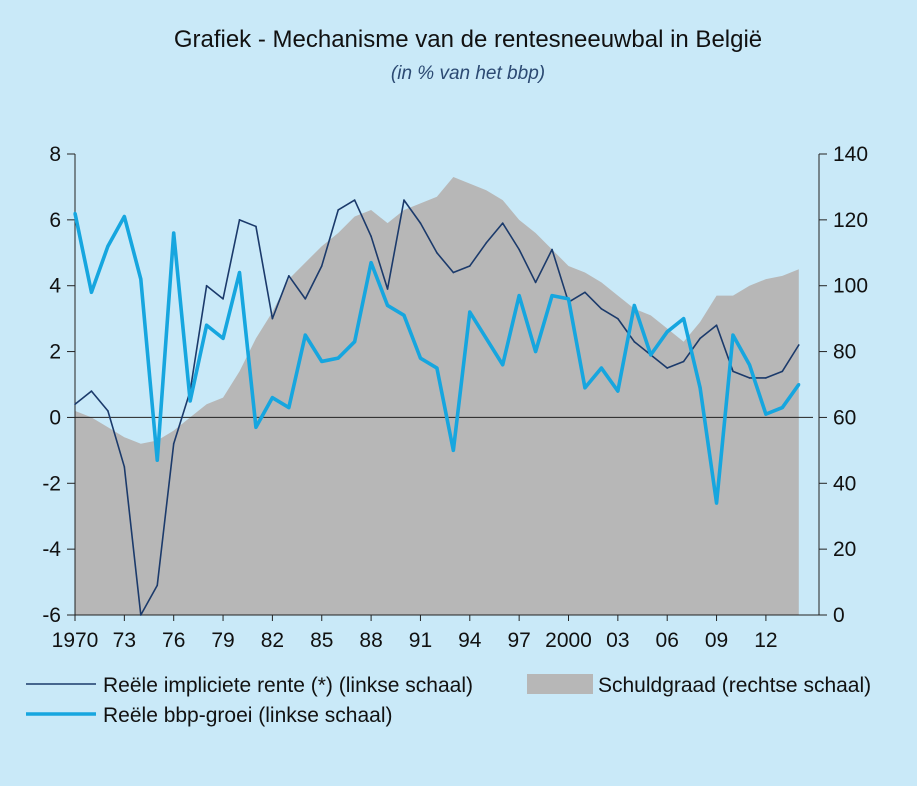 The width and height of the screenshot is (917, 786). Describe the element at coordinates (124, 640) in the screenshot. I see `x-tick-label: 73` at that location.